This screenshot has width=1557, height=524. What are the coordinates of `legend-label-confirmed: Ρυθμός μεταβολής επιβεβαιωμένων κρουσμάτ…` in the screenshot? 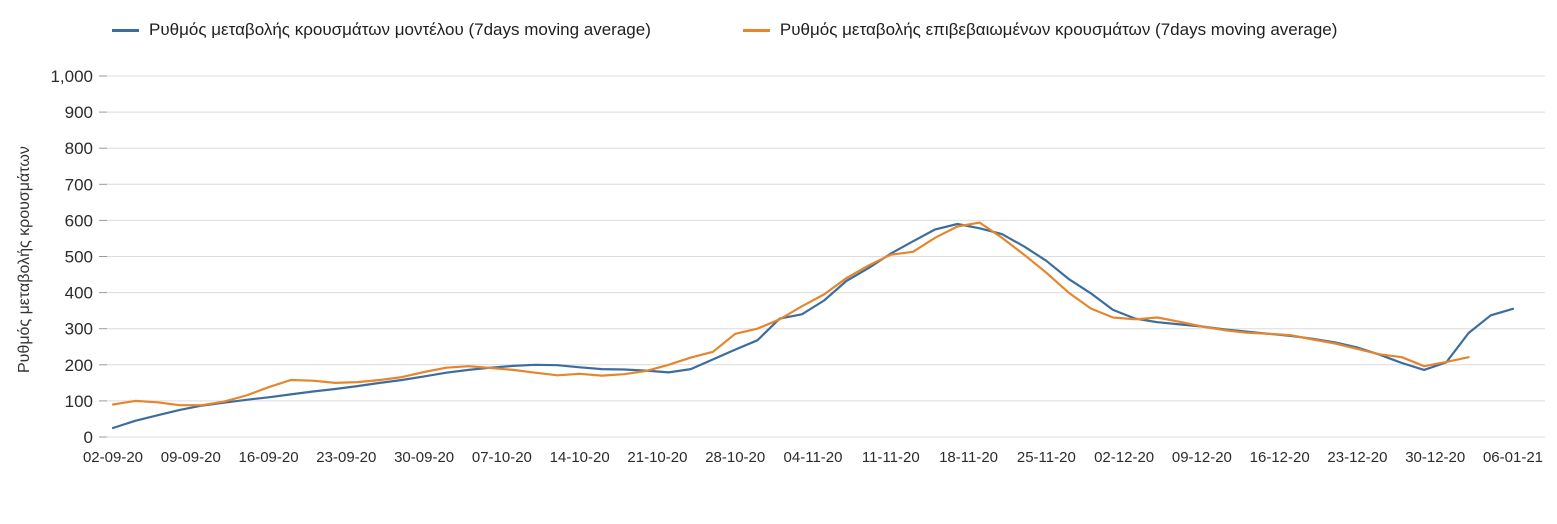 It's located at (1058, 29).